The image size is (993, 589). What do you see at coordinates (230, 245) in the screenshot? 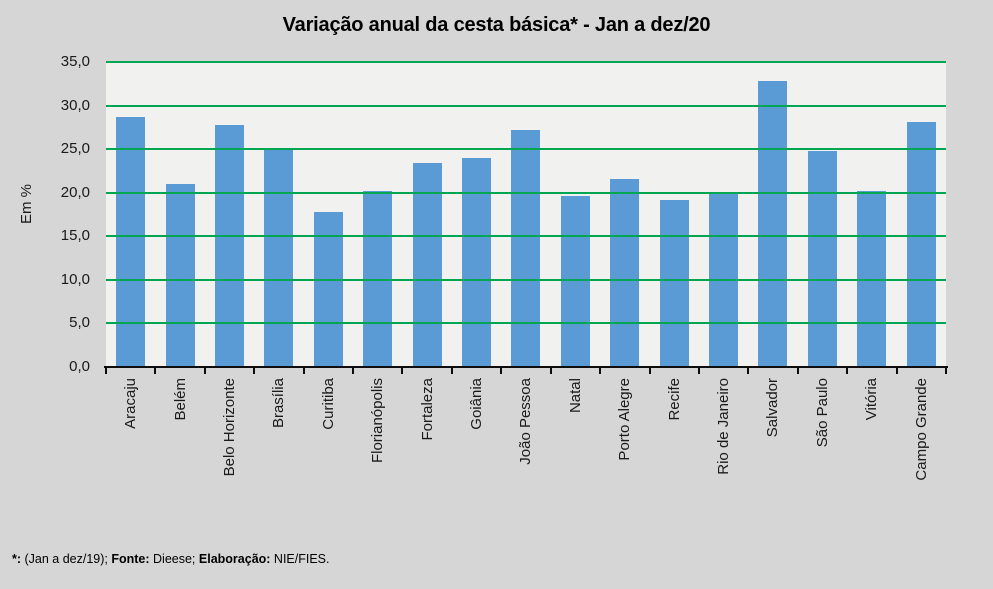
I see `bar-belo-horizonte` at bounding box center [230, 245].